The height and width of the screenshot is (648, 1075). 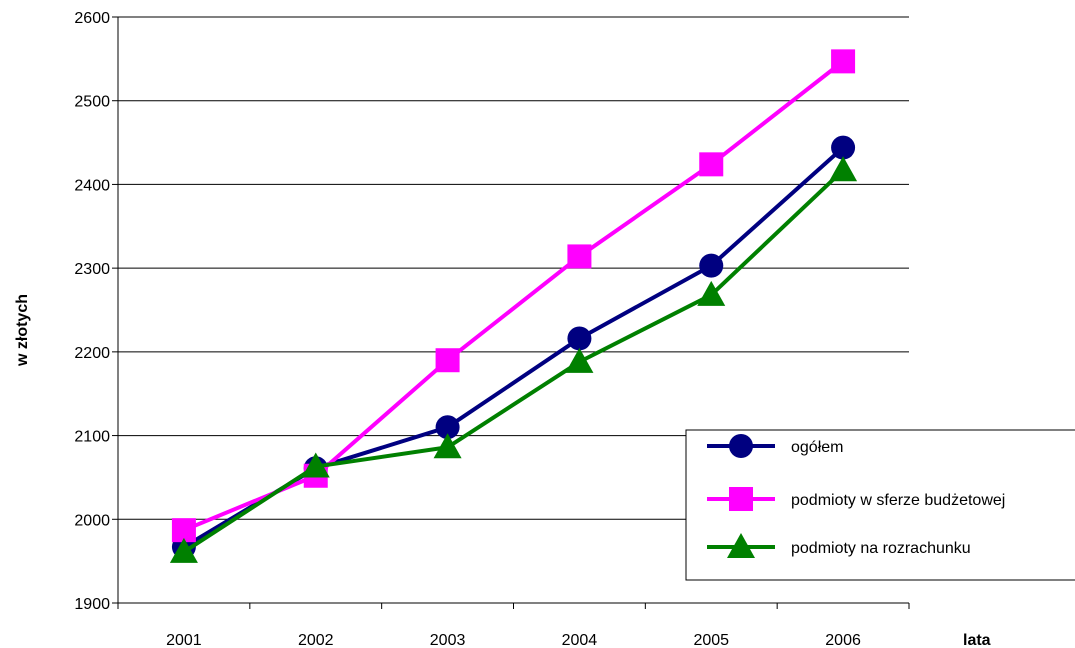 I want to click on x-tick-label: 2001, so click(x=184, y=640).